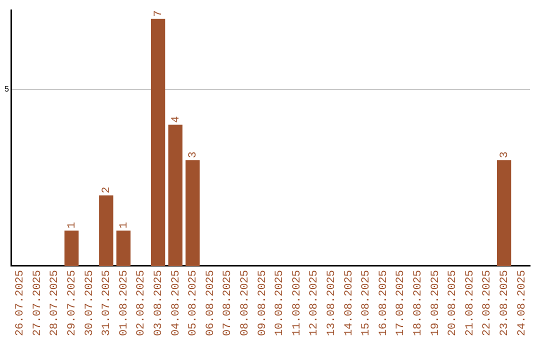  What do you see at coordinates (297, 303) in the screenshot?
I see `x-tick-label: 11.08.2025` at bounding box center [297, 303].